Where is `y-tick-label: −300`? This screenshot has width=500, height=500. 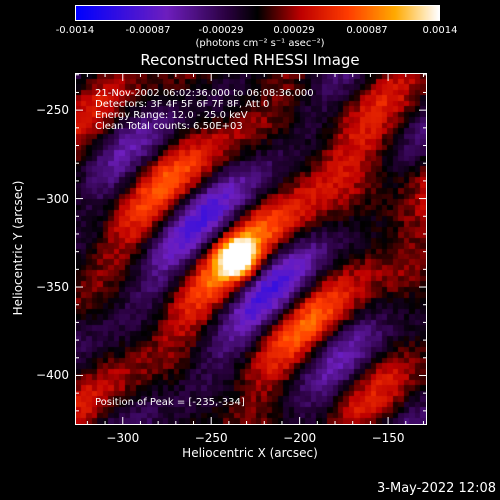 y-tick-label: −300 is located at coordinates (52, 198).